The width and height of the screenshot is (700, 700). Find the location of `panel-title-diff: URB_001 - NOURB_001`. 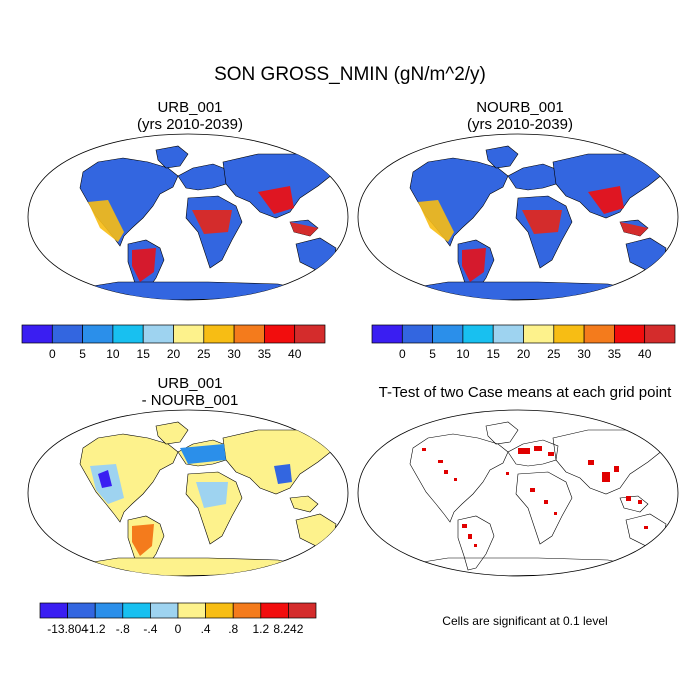

panel-title-diff: URB_001 - NOURB_001 is located at coordinates (190, 392).